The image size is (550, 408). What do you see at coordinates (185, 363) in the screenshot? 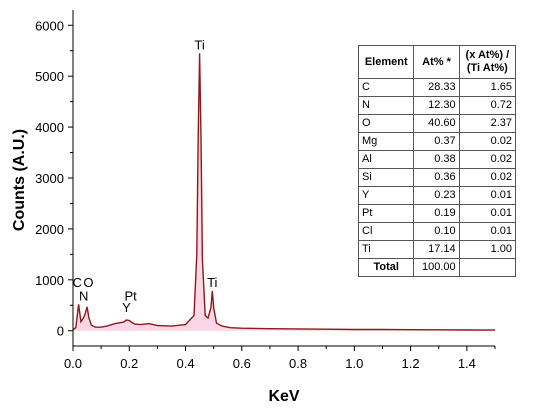
I see `x-tick-label: 0.4` at bounding box center [185, 363].